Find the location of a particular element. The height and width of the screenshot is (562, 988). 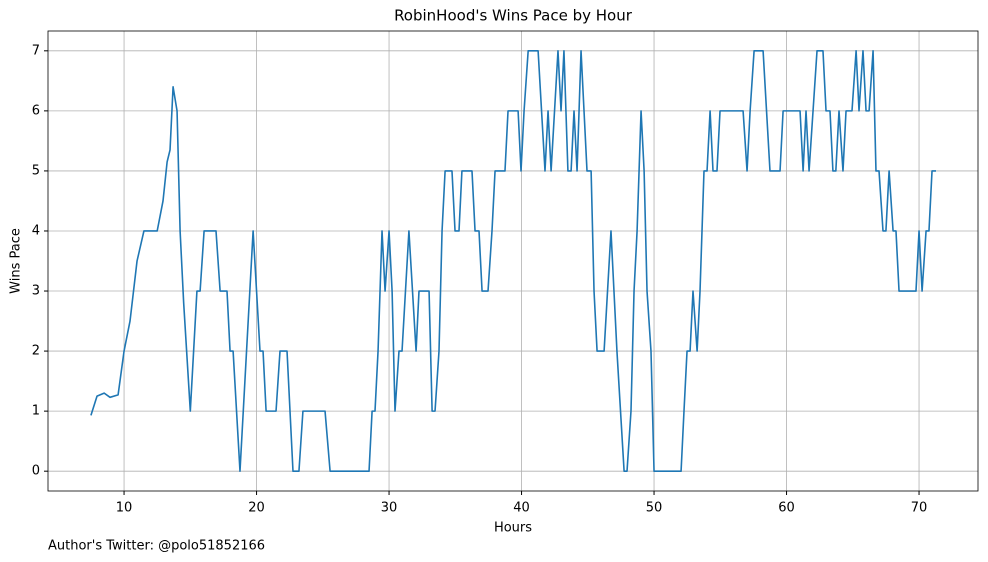

x-tick-label: 50 is located at coordinates (654, 508).